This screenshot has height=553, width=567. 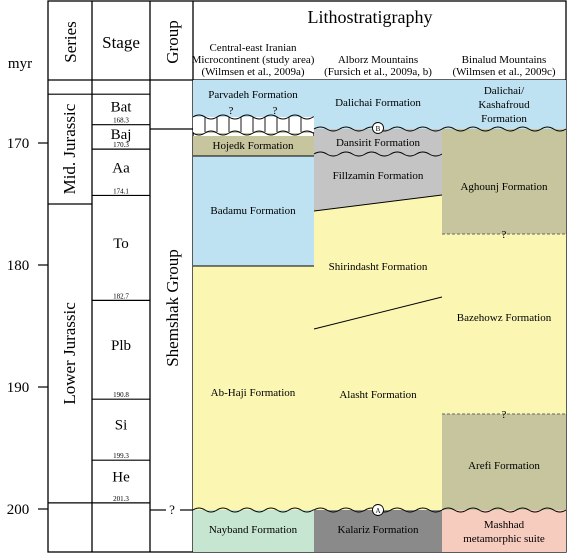 What do you see at coordinates (121, 346) in the screenshot?
I see `stage-label: Plb` at bounding box center [121, 346].